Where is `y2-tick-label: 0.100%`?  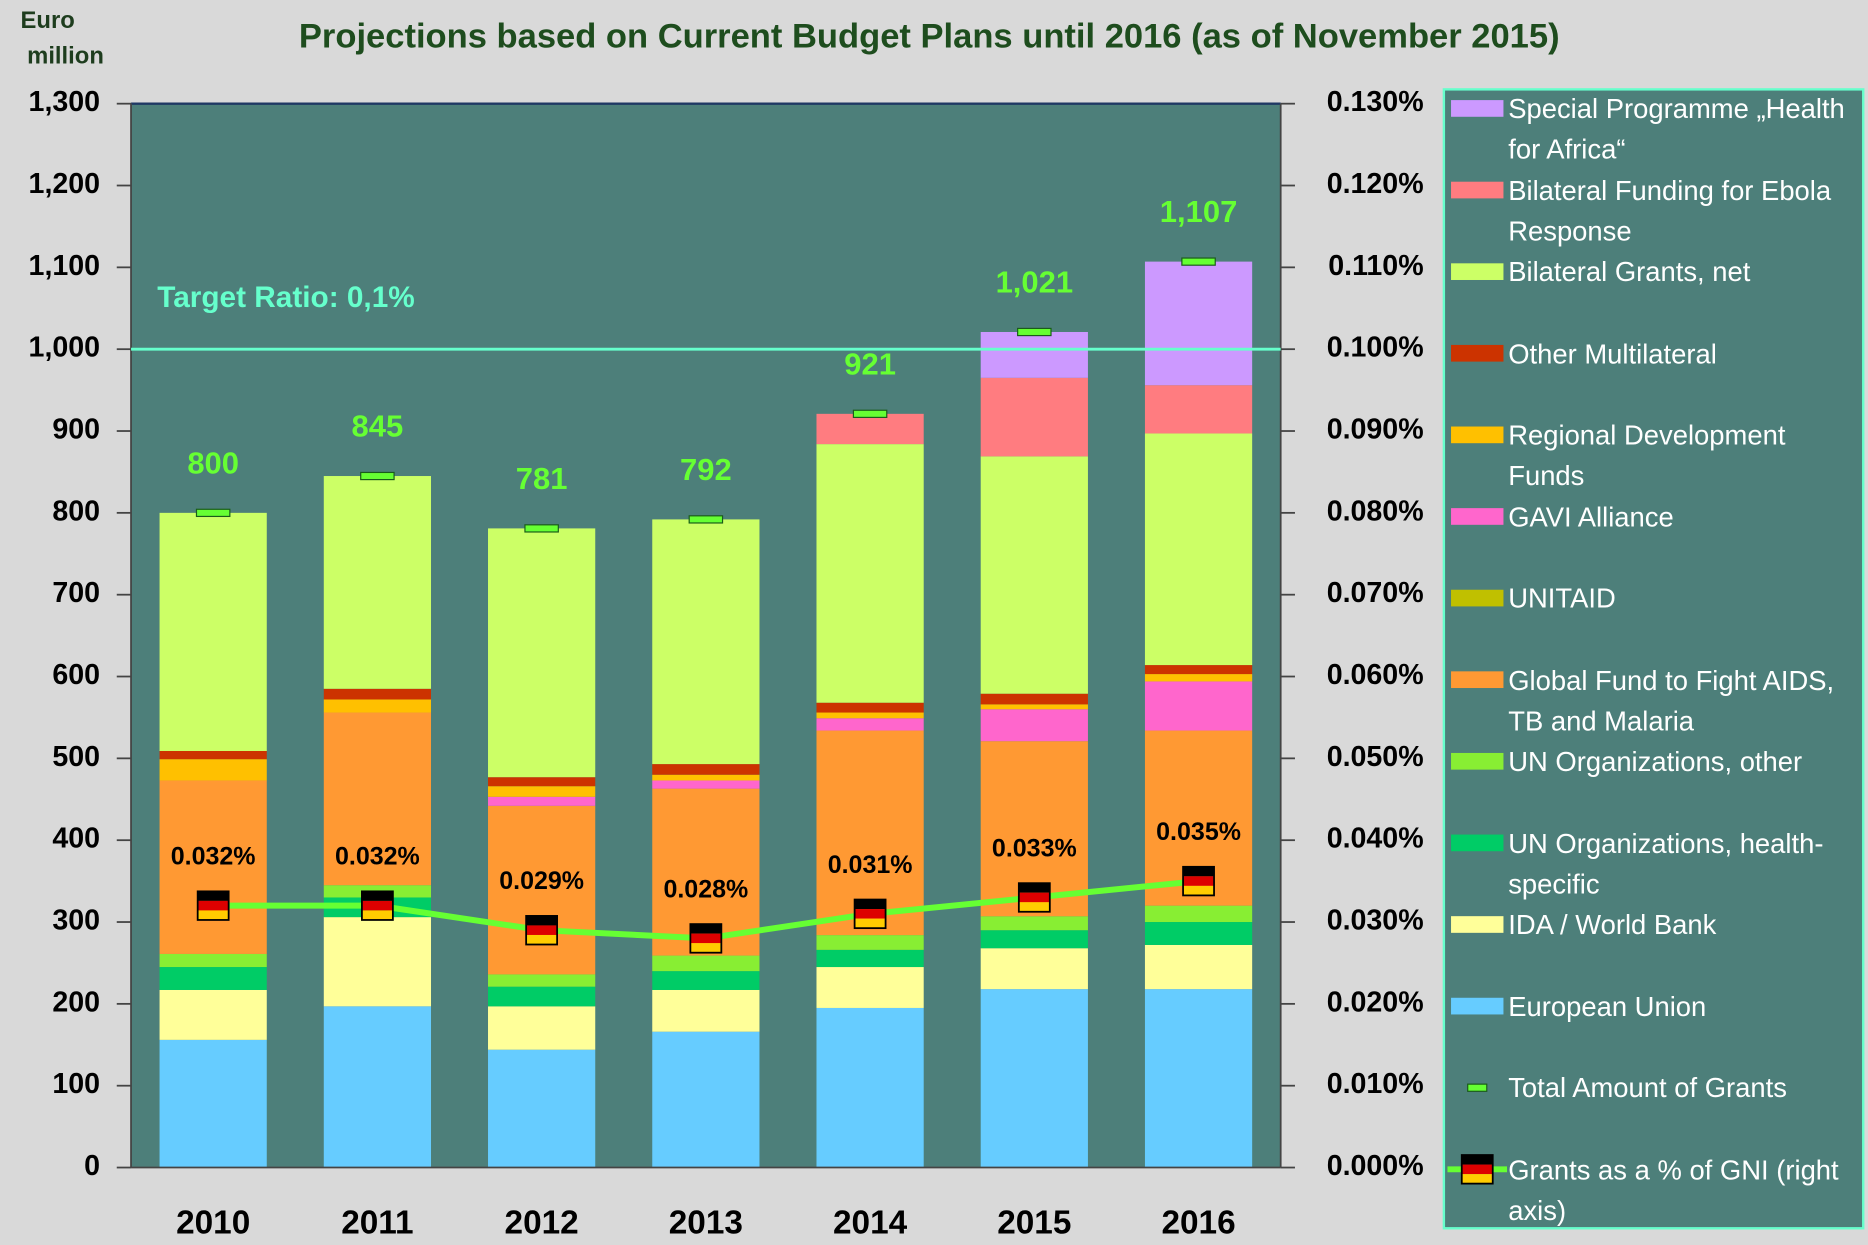
y2-tick-label: 0.100% is located at coordinates (1375, 348).